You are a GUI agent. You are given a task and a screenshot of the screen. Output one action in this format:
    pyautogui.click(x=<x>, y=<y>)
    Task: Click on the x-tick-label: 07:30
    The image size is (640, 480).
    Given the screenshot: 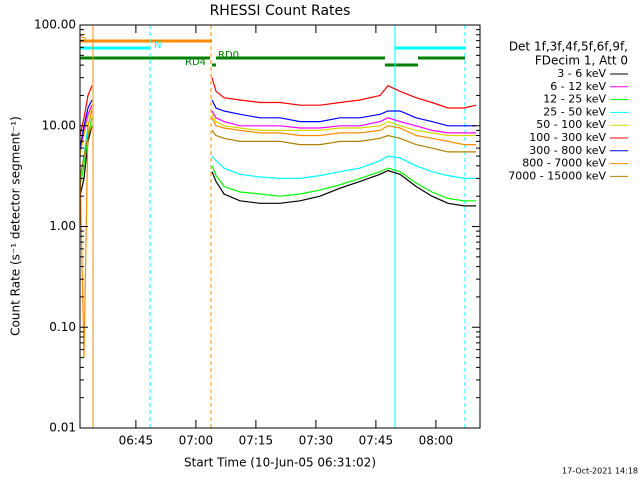 What is the action you would take?
    pyautogui.click(x=316, y=441)
    